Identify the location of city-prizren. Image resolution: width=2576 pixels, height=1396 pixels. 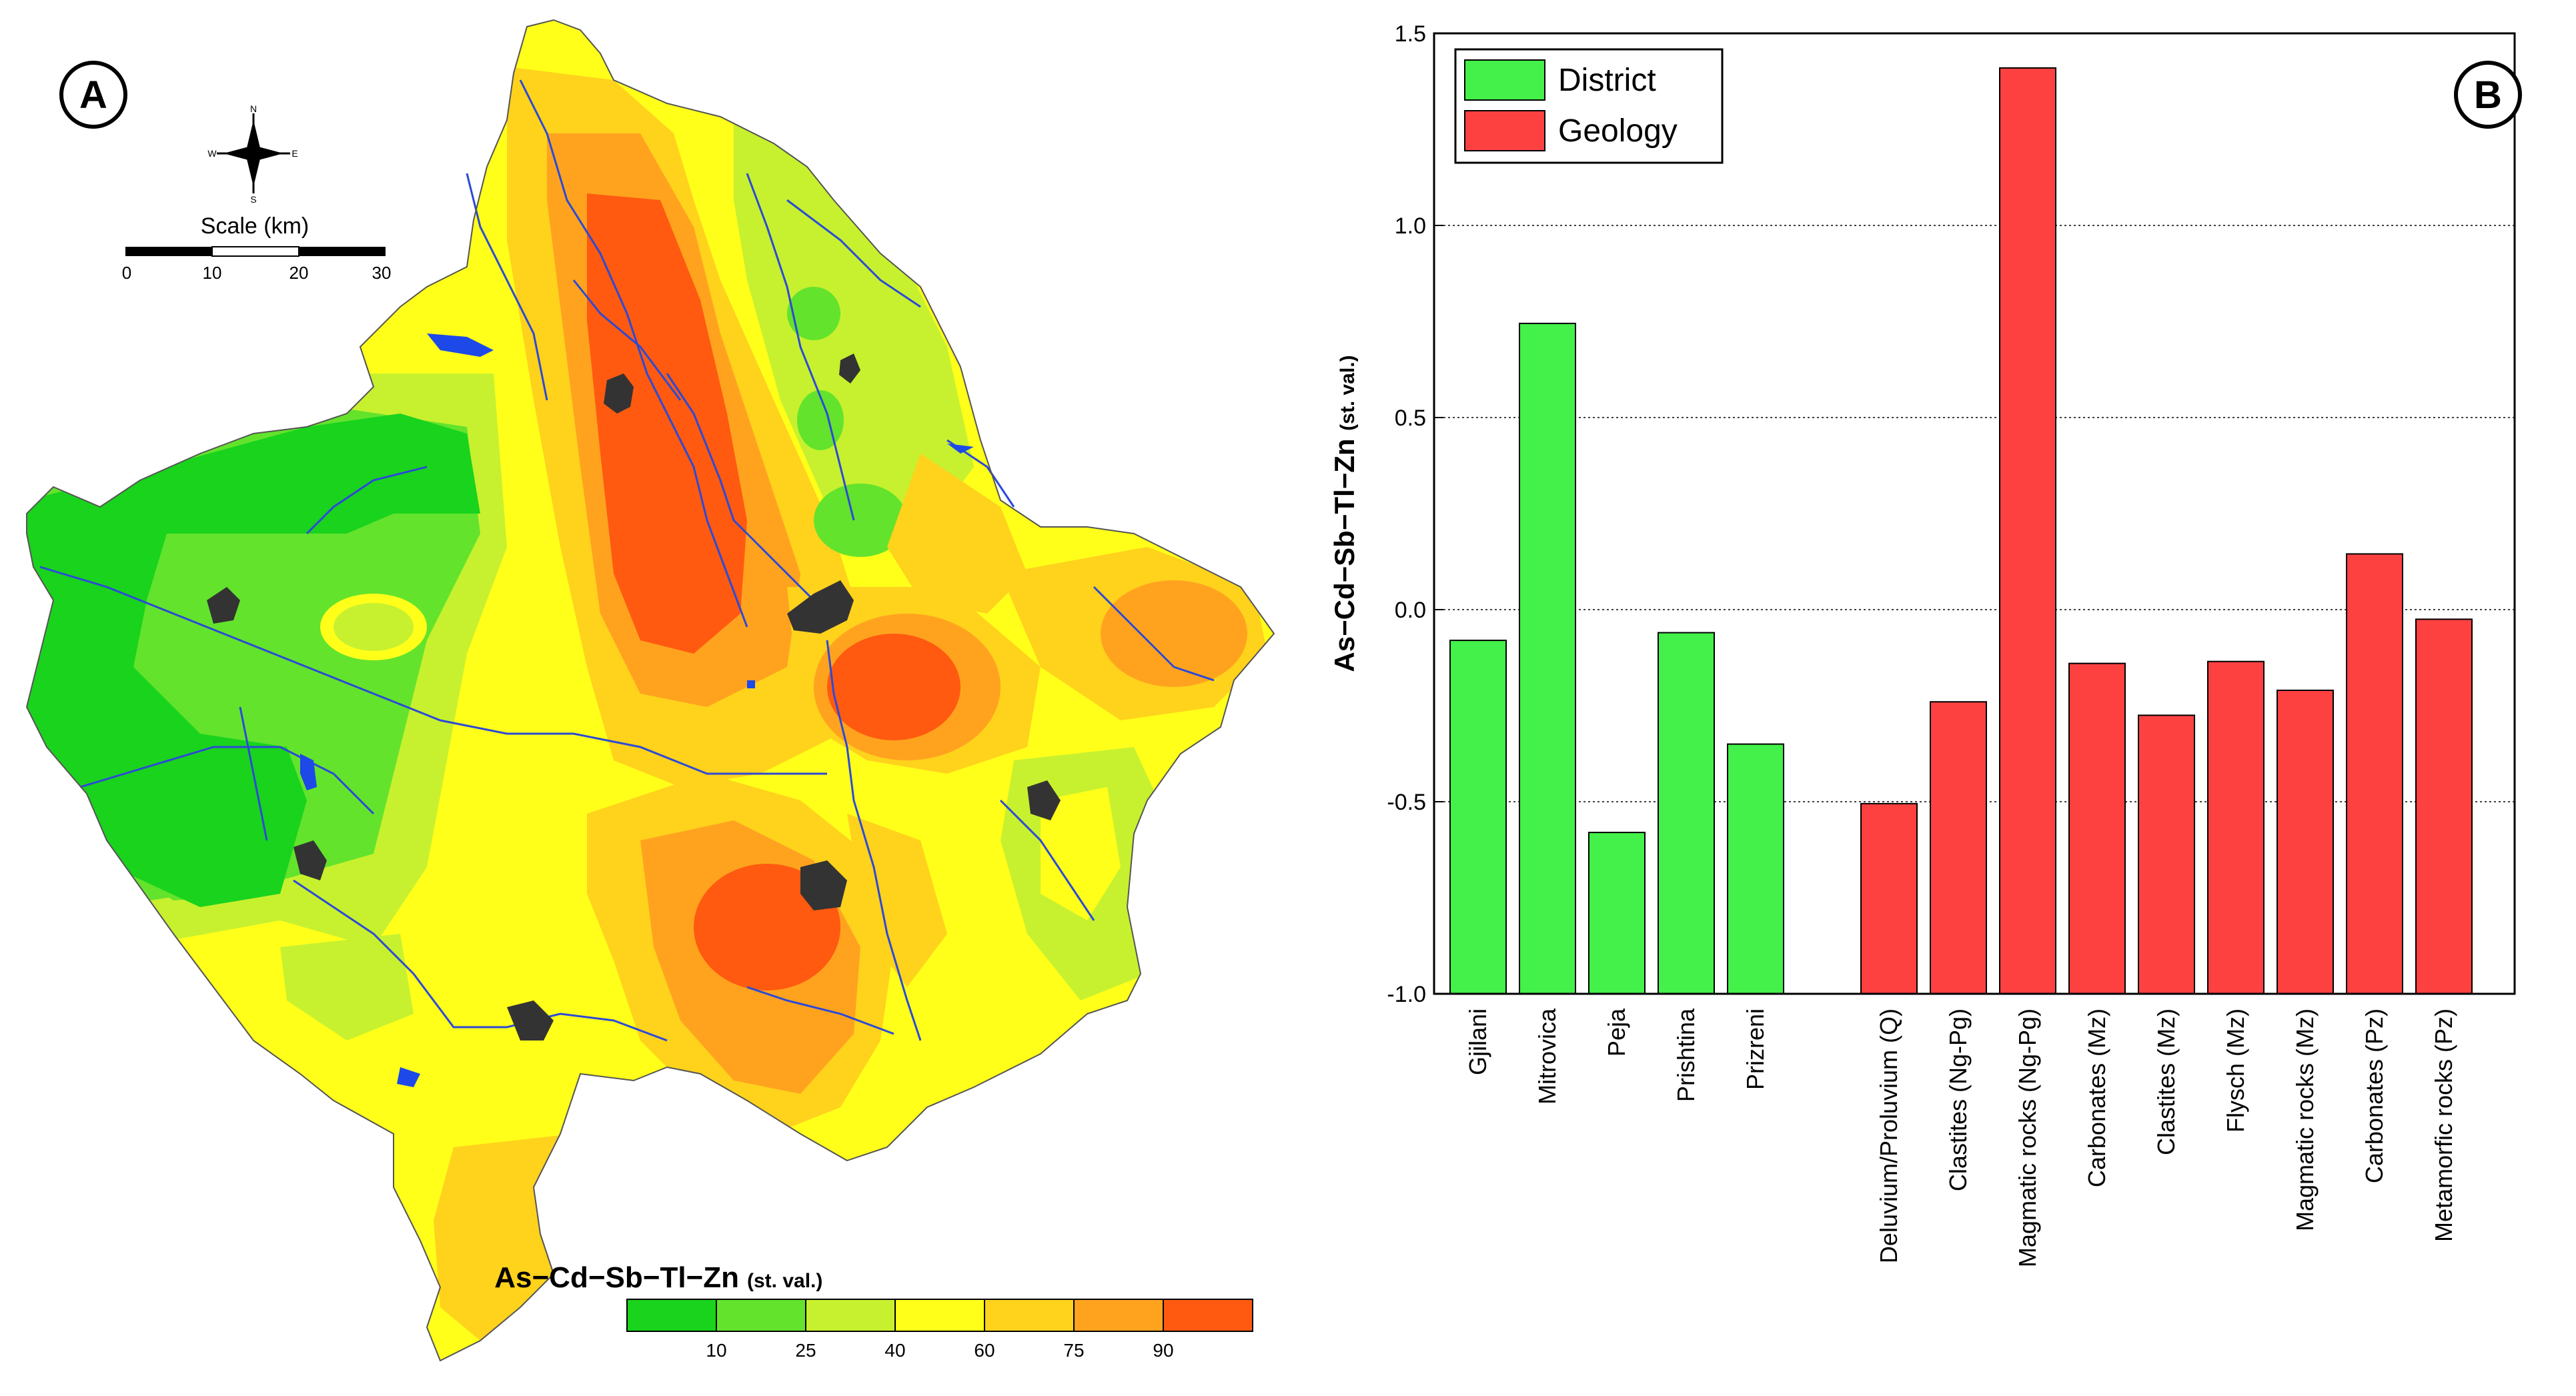
(530, 1020).